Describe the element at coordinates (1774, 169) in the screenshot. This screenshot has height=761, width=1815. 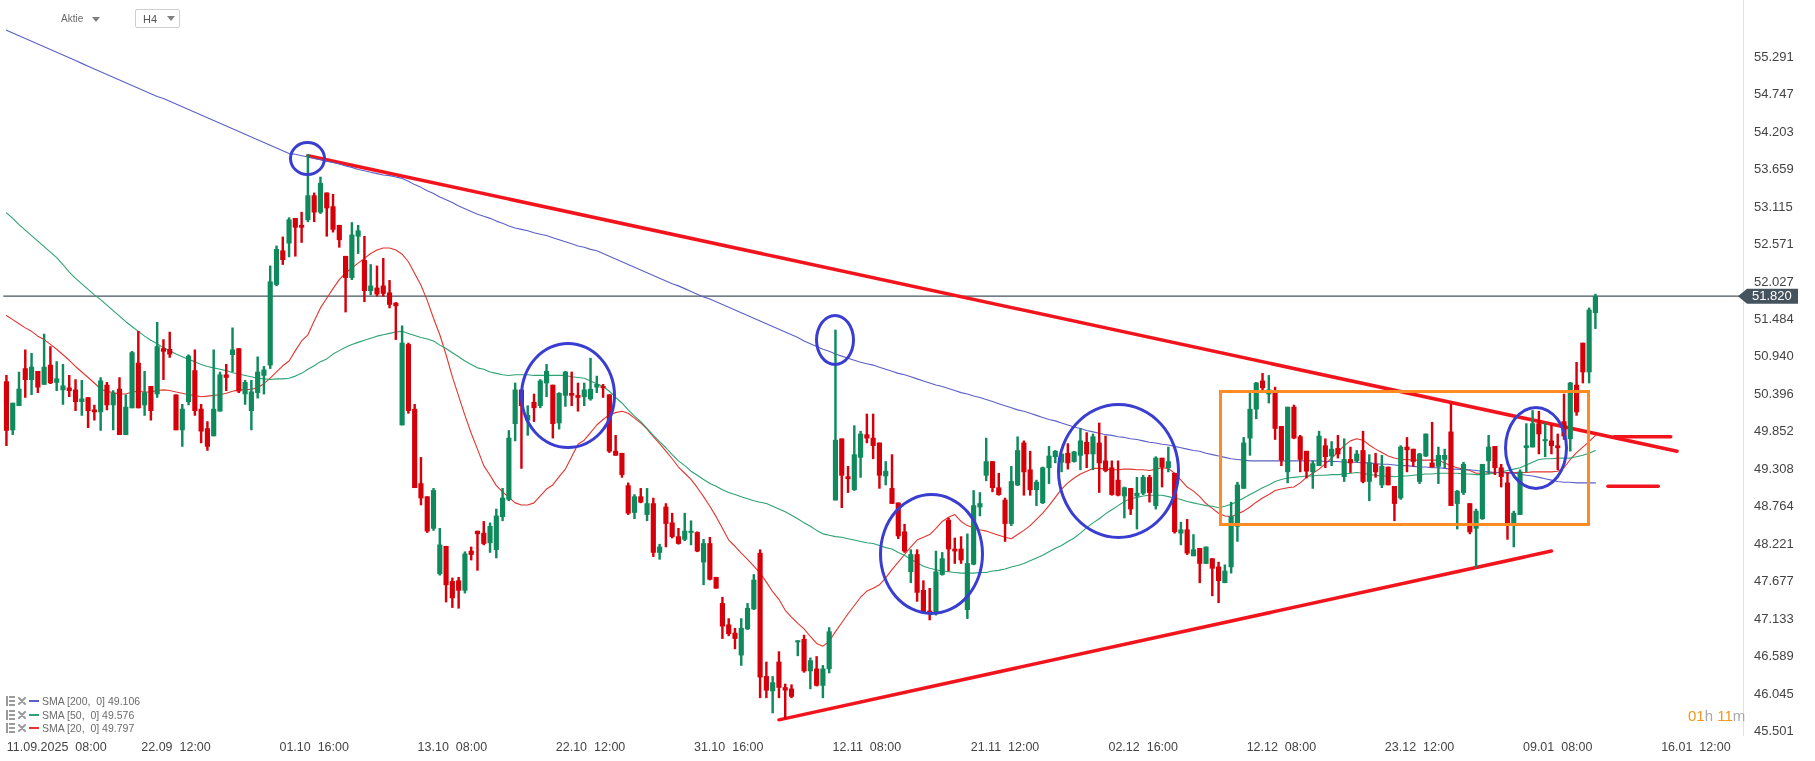
I see `y-tick-label: 53.659` at that location.